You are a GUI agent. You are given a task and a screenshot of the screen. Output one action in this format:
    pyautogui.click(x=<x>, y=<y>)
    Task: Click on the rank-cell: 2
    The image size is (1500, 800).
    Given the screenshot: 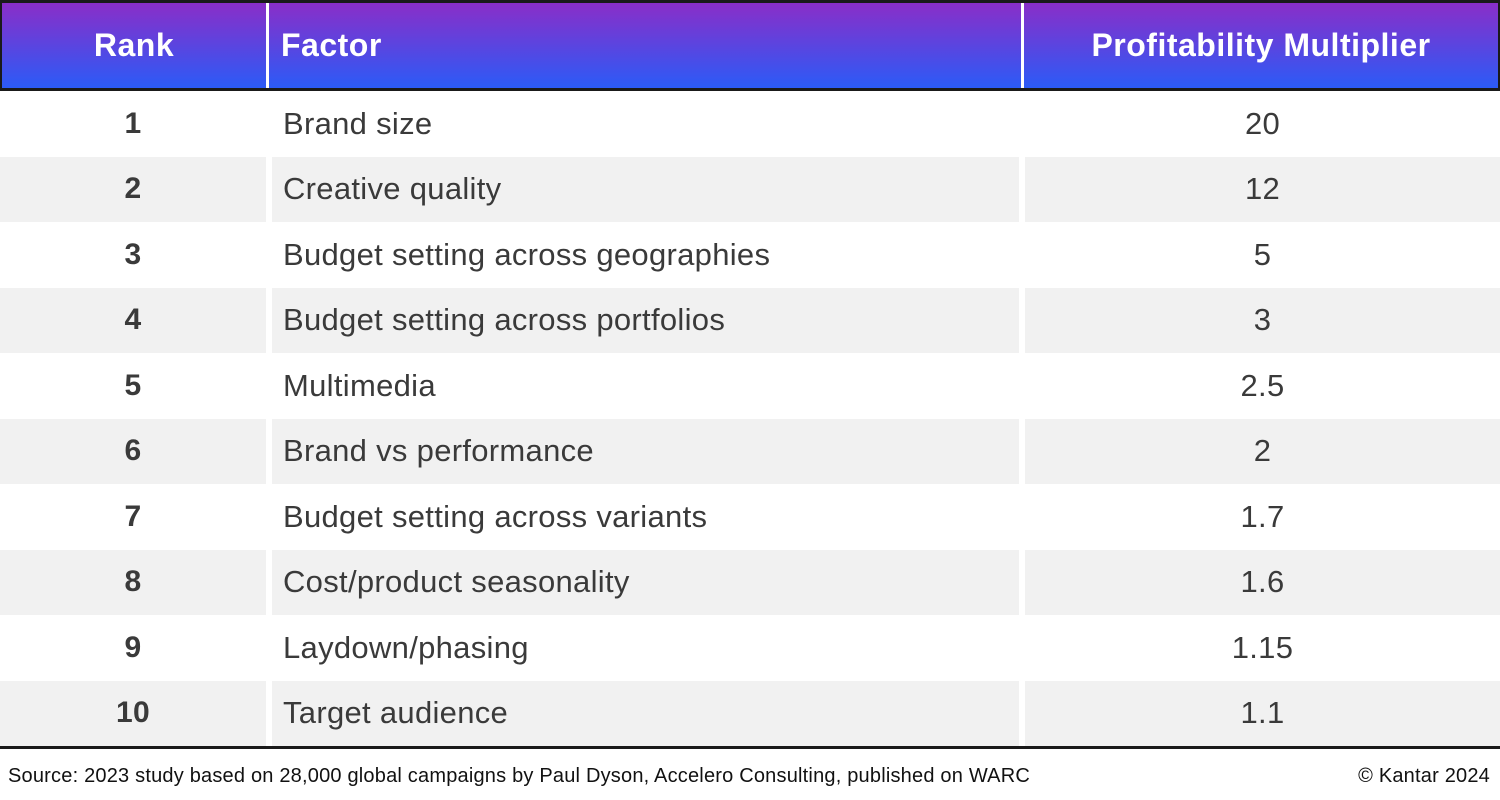 What is the action you would take?
    pyautogui.click(x=133, y=189)
    